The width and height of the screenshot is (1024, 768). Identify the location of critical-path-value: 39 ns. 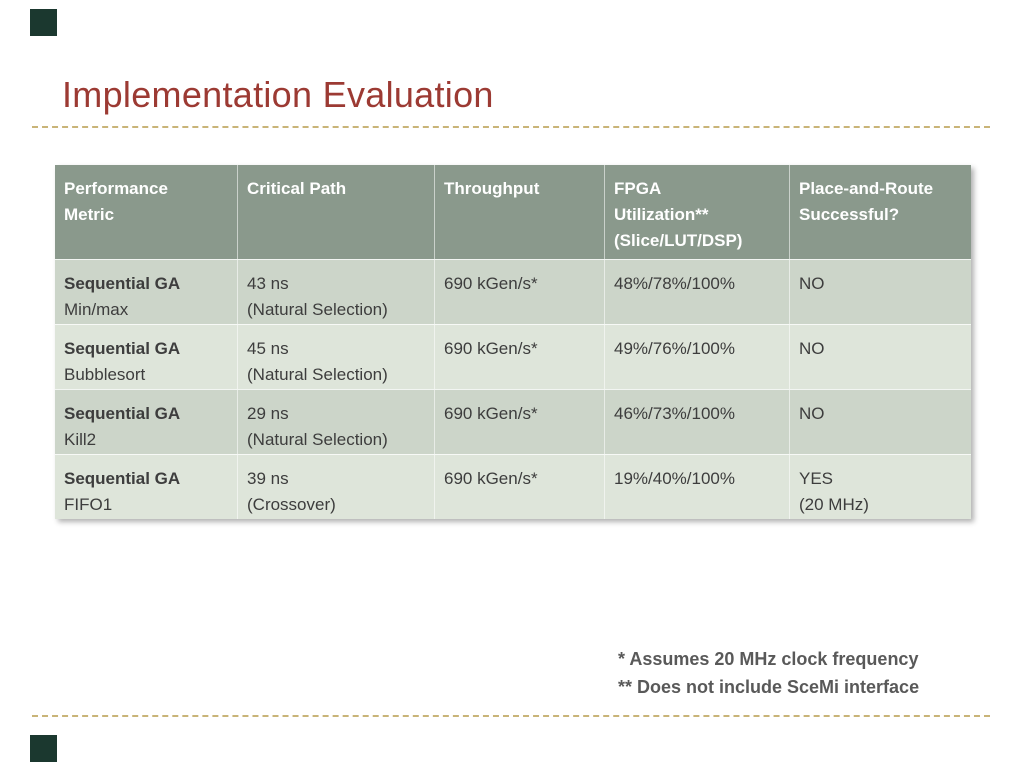
(268, 478).